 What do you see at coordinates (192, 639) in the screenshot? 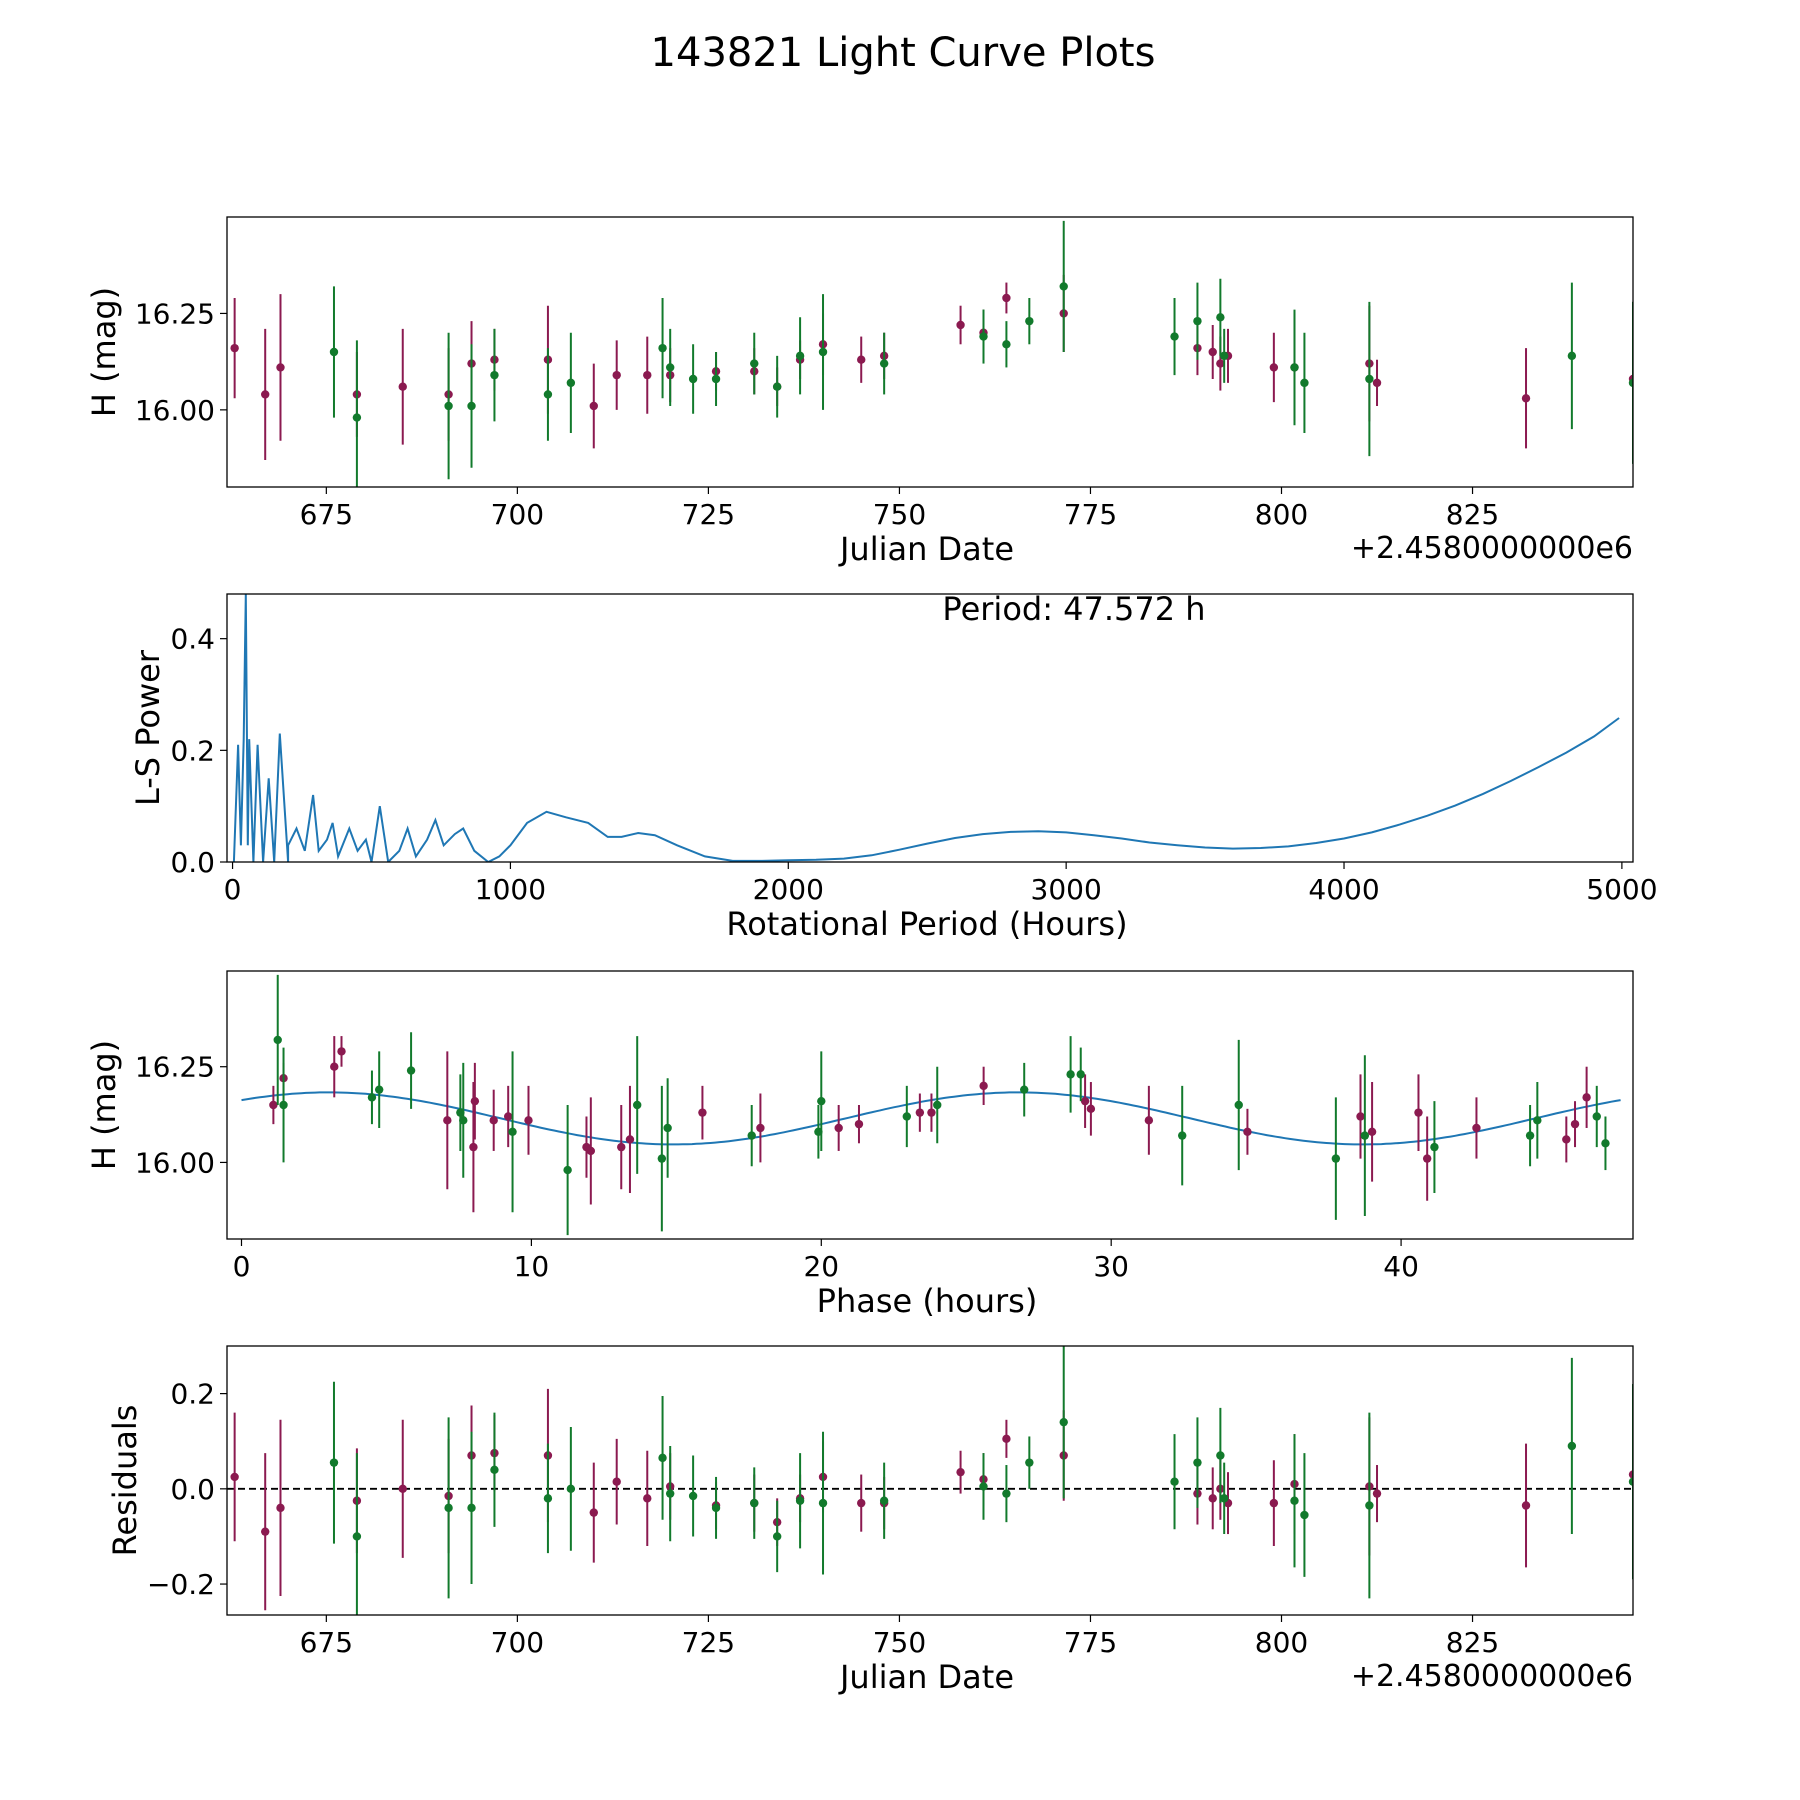
I see `y-tick-label: 0.4` at bounding box center [192, 639].